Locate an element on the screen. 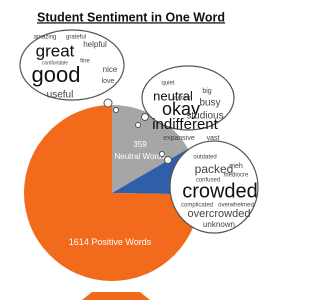 This screenshot has height=300, width=320. cloud-word: amazing is located at coordinates (45, 38).